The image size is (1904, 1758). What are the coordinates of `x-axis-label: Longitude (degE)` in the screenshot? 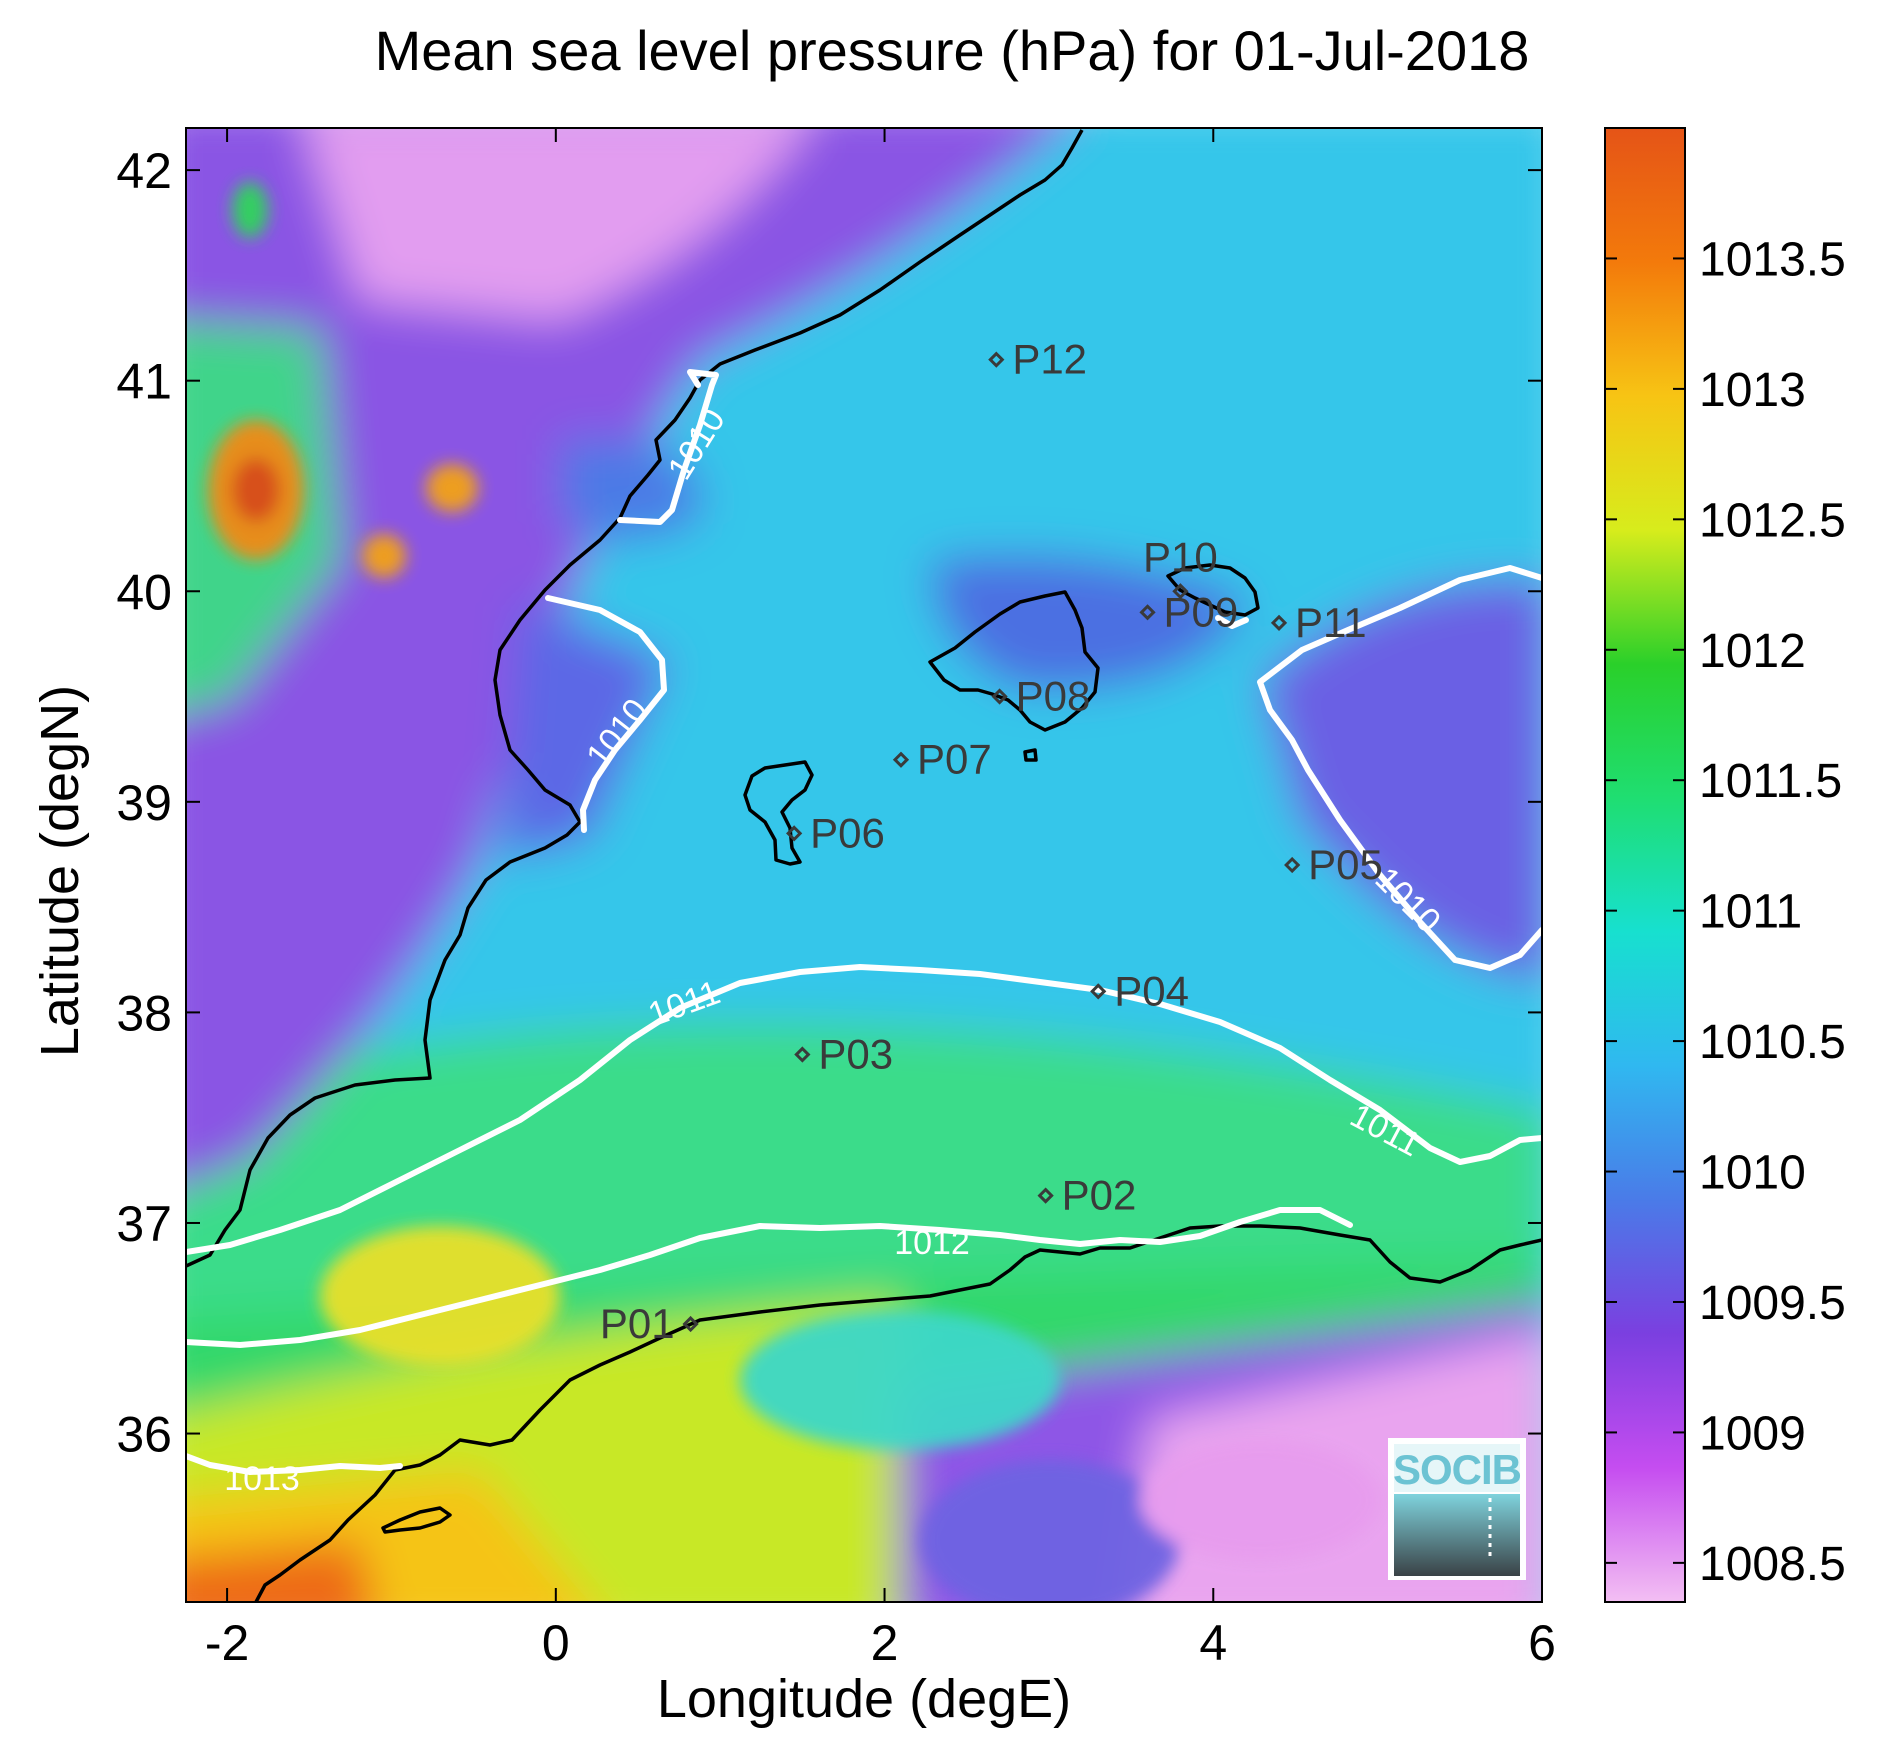 It's located at (864, 1699).